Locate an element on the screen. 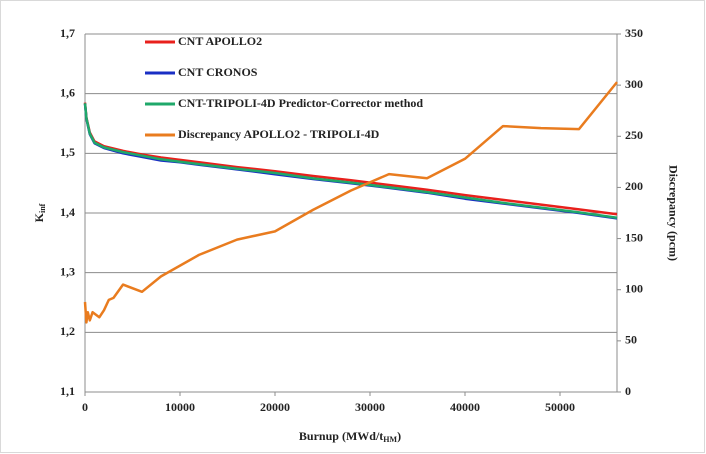 The height and width of the screenshot is (454, 706). y-tick-label: 1,6 is located at coordinates (67, 92).